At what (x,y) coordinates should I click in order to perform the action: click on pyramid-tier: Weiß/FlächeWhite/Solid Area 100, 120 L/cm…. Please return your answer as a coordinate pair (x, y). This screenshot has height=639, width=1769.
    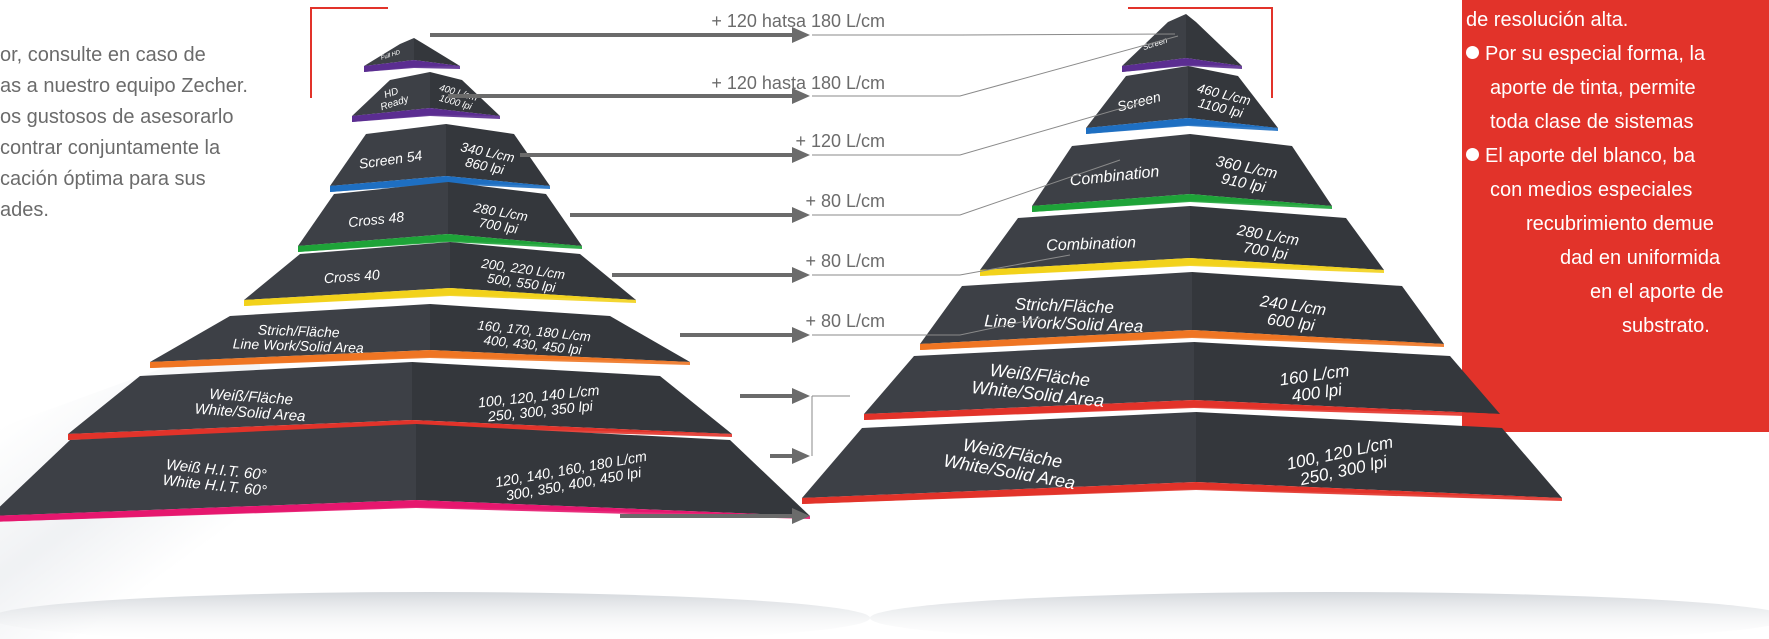
    Looking at the image, I should click on (1182, 458).